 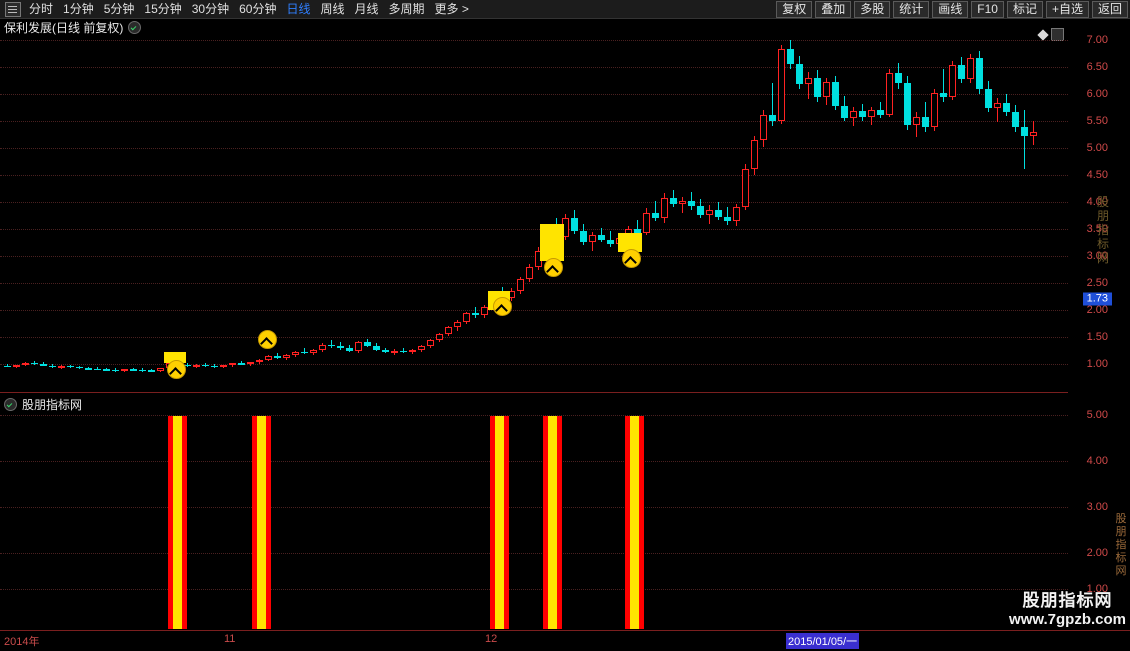 What do you see at coordinates (1067, 9) in the screenshot?
I see `button-add-favorite: +自选` at bounding box center [1067, 9].